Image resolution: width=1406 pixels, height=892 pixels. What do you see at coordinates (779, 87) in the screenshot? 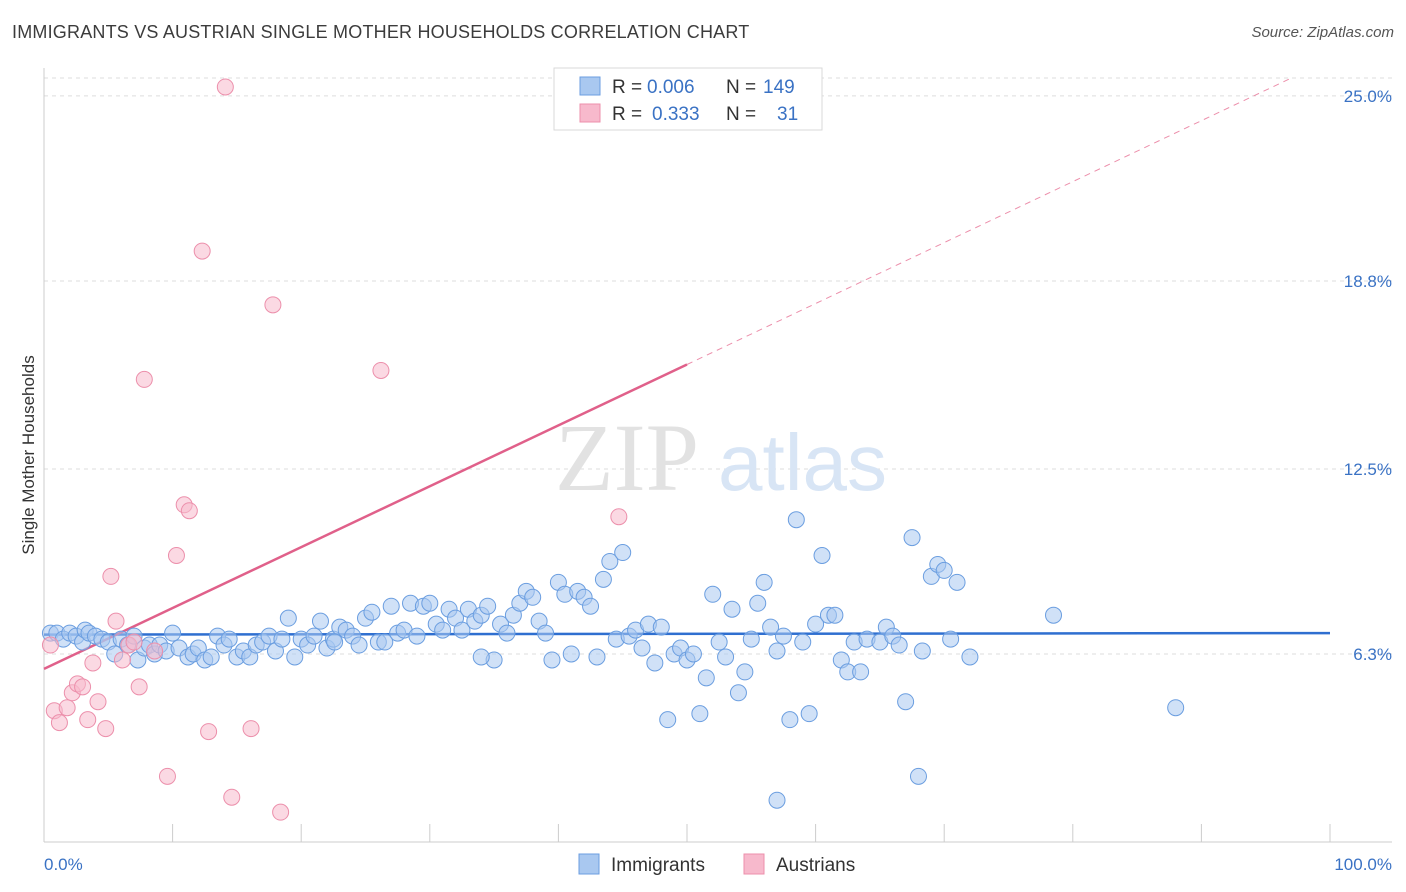
I see `legend-n-value-1: 149` at bounding box center [779, 87].